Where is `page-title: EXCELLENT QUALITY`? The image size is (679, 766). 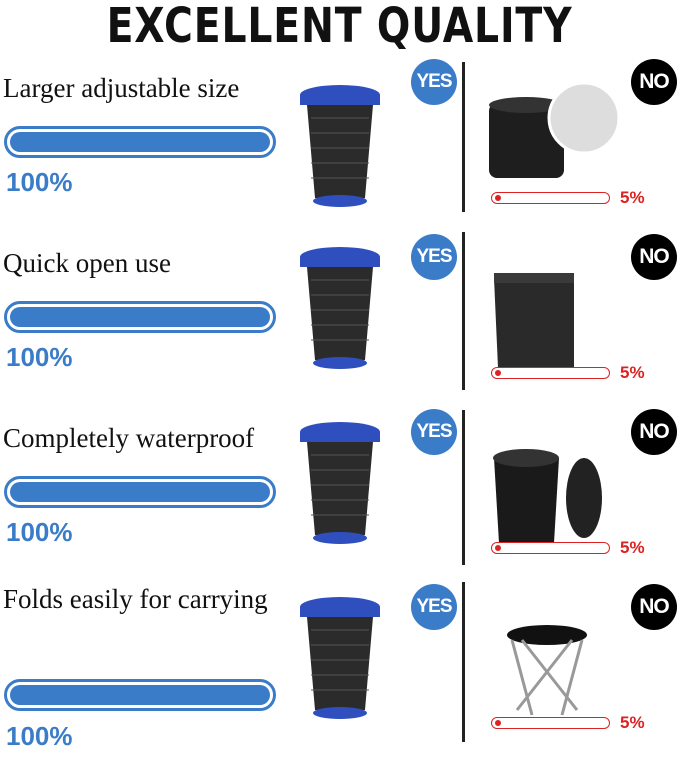
page-title: EXCELLENT QUALITY is located at coordinates (339, 27).